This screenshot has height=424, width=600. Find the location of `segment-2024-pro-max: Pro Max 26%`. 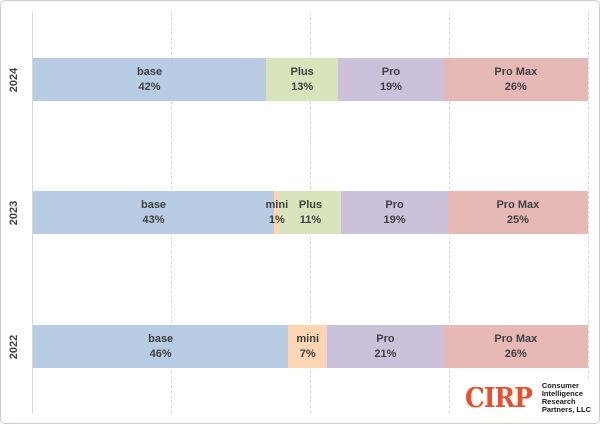

segment-2024-pro-max: Pro Max 26% is located at coordinates (515, 79).